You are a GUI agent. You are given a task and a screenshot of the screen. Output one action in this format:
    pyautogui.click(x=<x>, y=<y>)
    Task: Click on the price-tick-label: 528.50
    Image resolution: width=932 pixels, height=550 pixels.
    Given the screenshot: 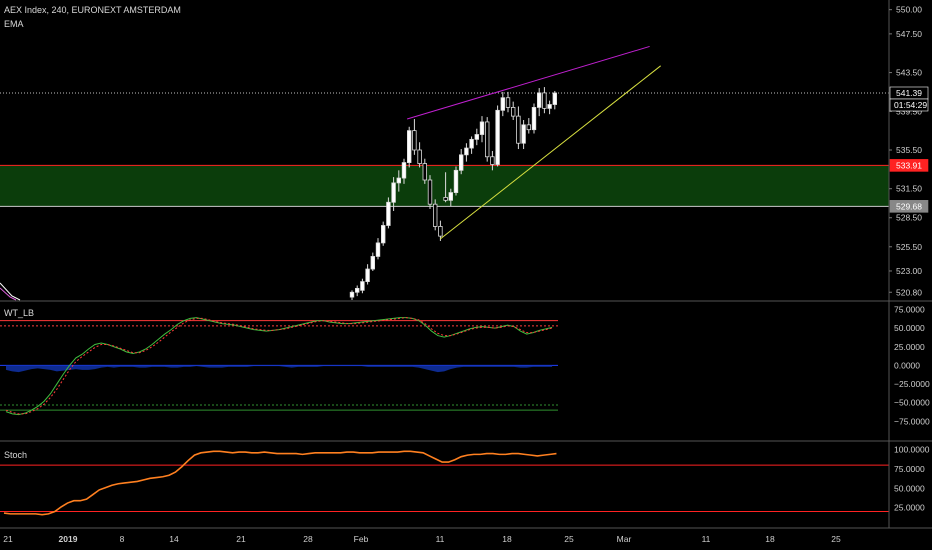 What is the action you would take?
    pyautogui.click(x=909, y=218)
    